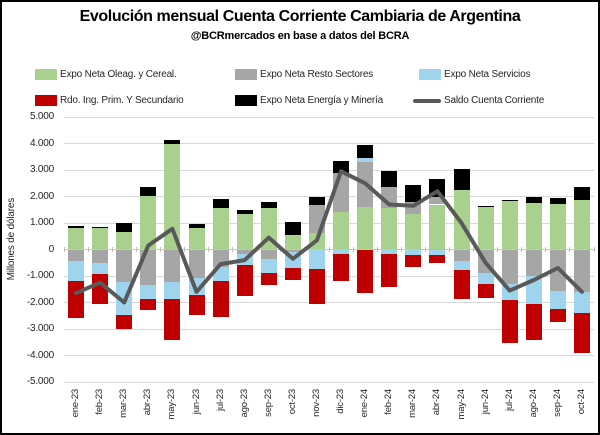 The width and height of the screenshot is (600, 435). I want to click on bar-mar-24-blue, so click(413, 252).